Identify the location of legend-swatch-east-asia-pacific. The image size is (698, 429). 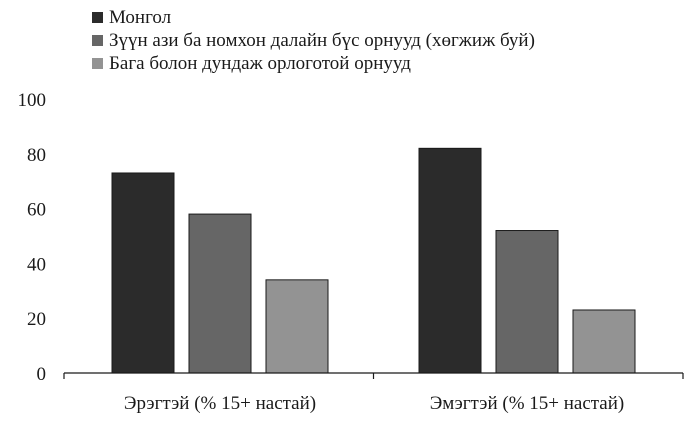
(97, 40).